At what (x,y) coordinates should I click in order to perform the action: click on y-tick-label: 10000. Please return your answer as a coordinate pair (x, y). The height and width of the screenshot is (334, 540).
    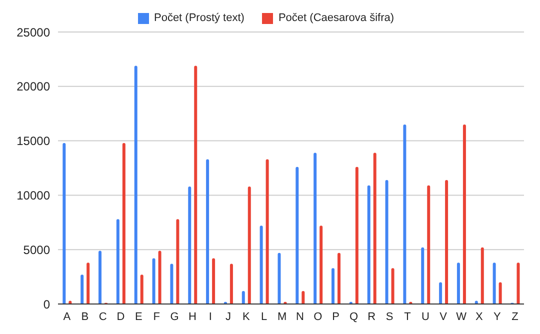
    Looking at the image, I should click on (33, 195).